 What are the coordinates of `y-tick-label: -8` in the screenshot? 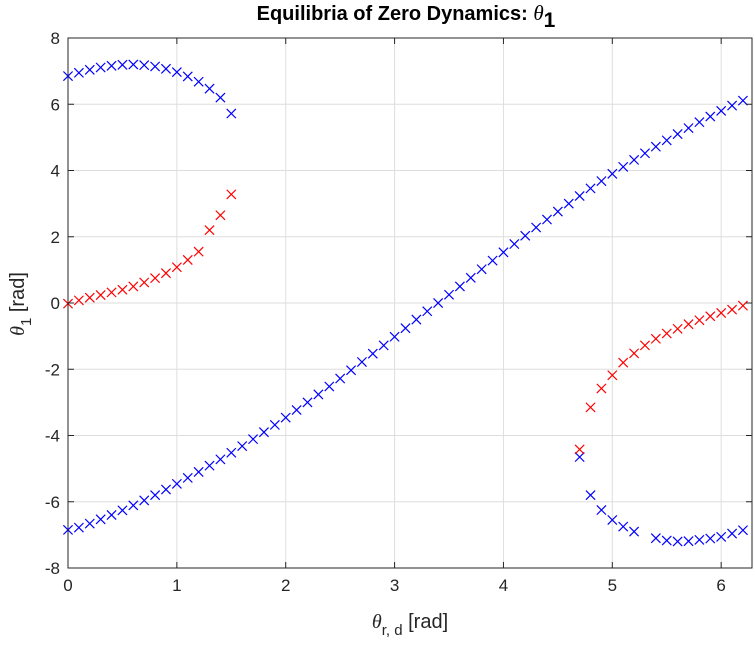 It's located at (52, 568).